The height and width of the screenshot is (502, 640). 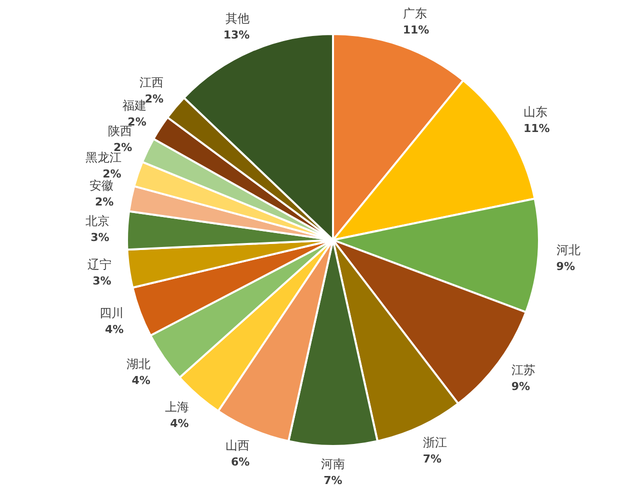 I want to click on slice-label: 广东, so click(x=414, y=13).